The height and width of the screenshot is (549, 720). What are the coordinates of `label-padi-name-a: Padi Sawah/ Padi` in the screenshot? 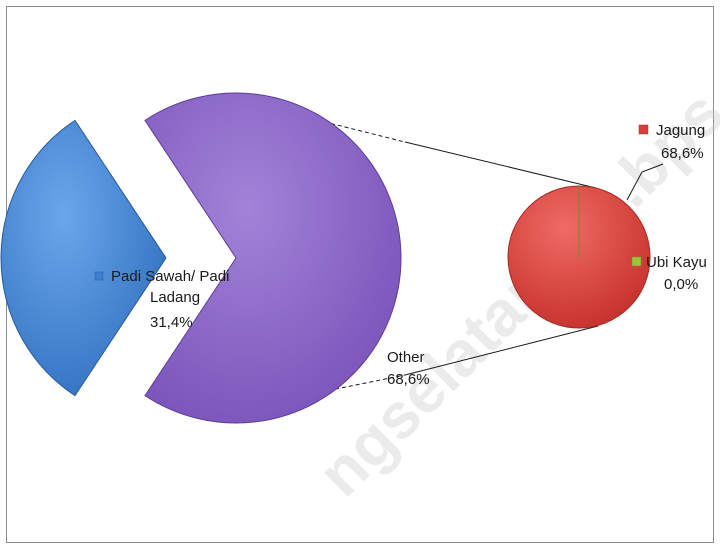 It's located at (170, 276).